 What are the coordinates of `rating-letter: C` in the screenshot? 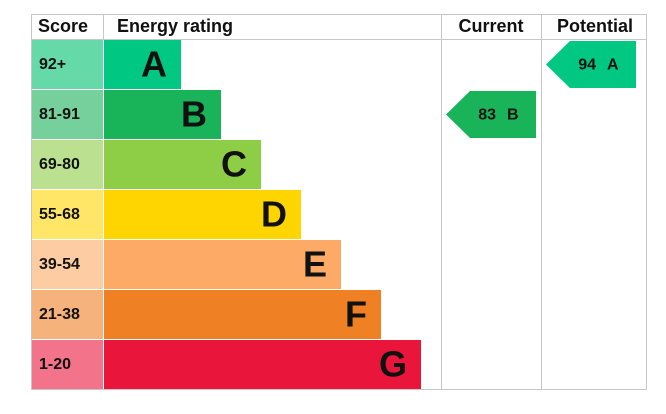 It's located at (234, 164).